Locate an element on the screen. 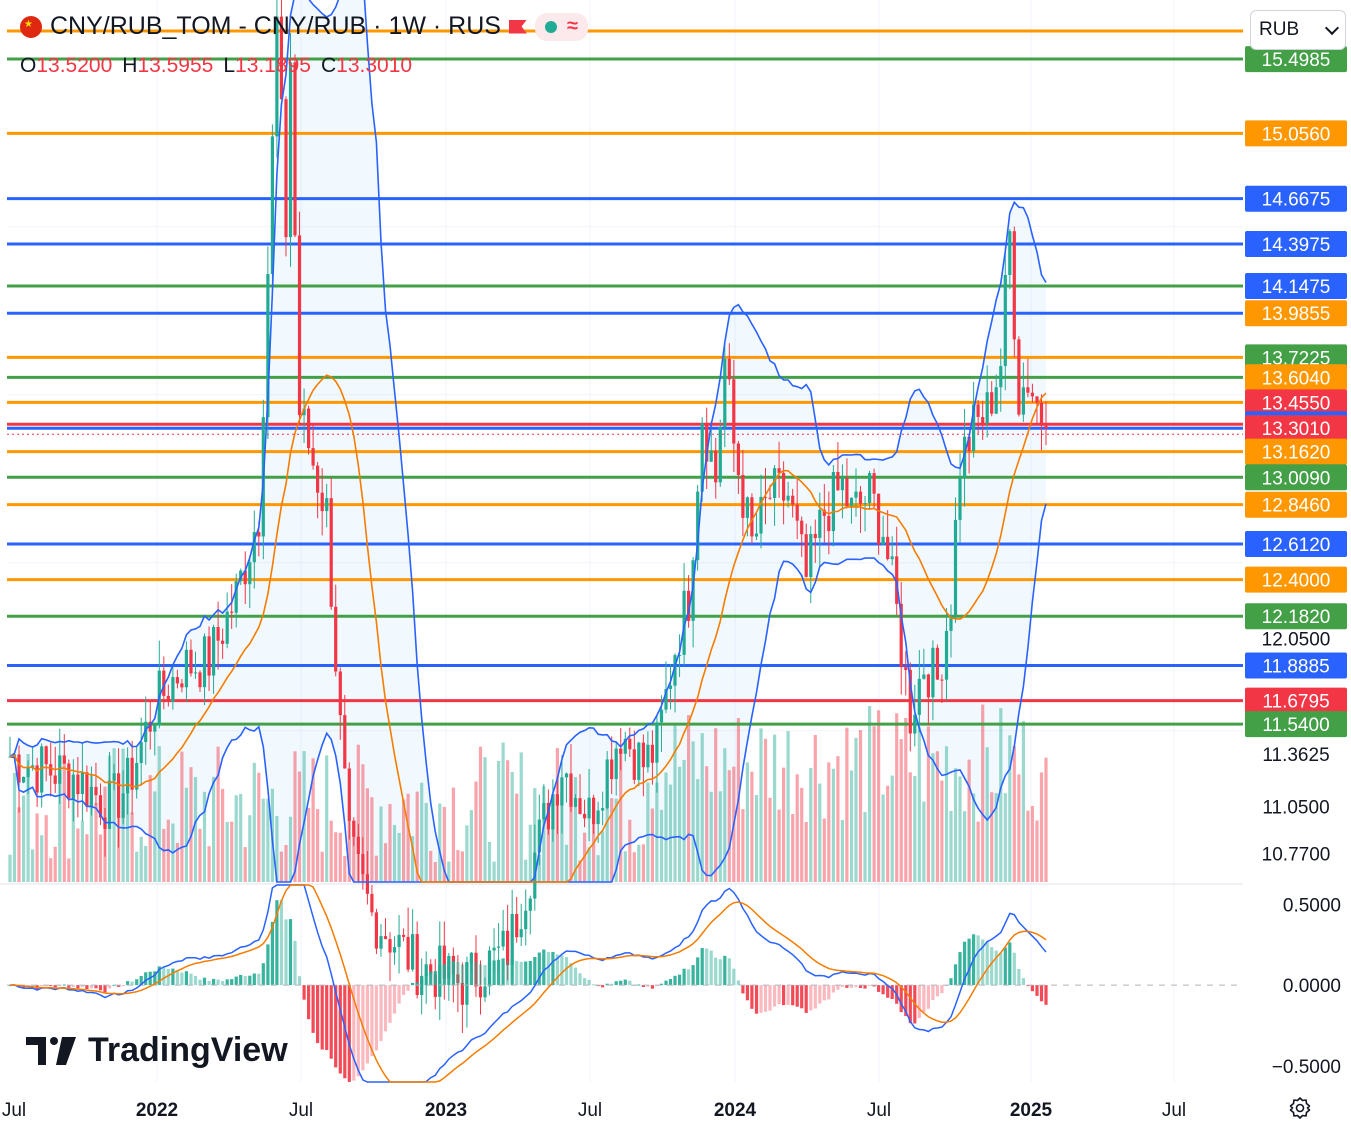 The height and width of the screenshot is (1133, 1351). currency-selector: RUB is located at coordinates (1298, 30).